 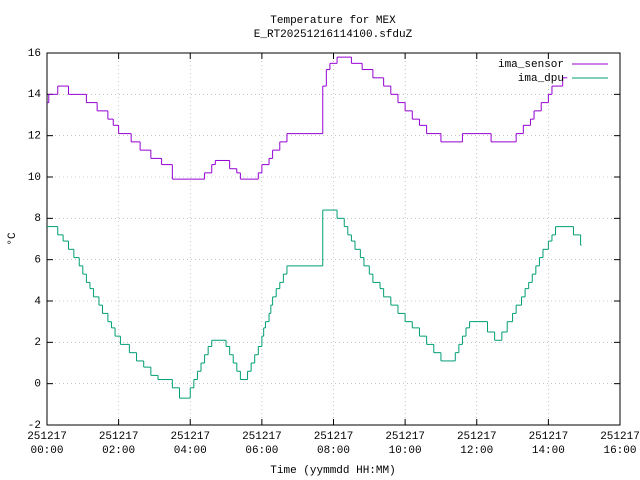 I want to click on y-tick-label: 8, so click(x=37, y=219).